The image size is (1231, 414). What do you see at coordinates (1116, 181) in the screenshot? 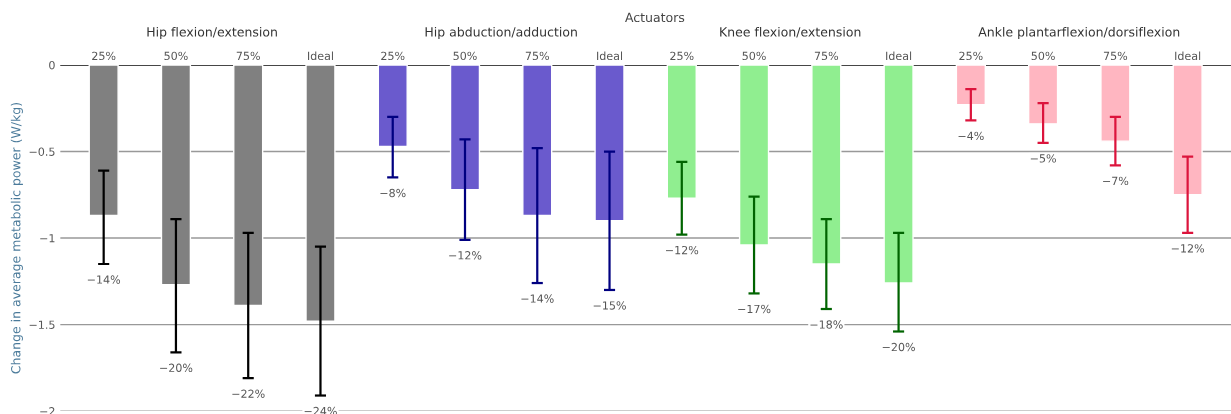
I see `annotation: −7%` at bounding box center [1116, 181].